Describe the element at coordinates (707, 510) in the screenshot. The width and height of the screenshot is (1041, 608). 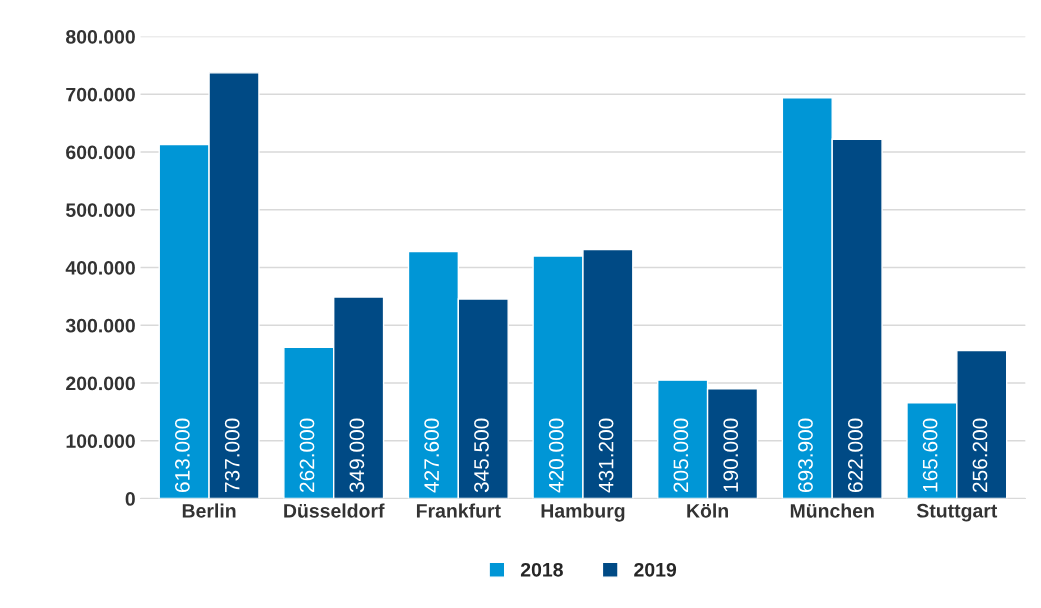
I see `x-tick-label: Köln` at that location.